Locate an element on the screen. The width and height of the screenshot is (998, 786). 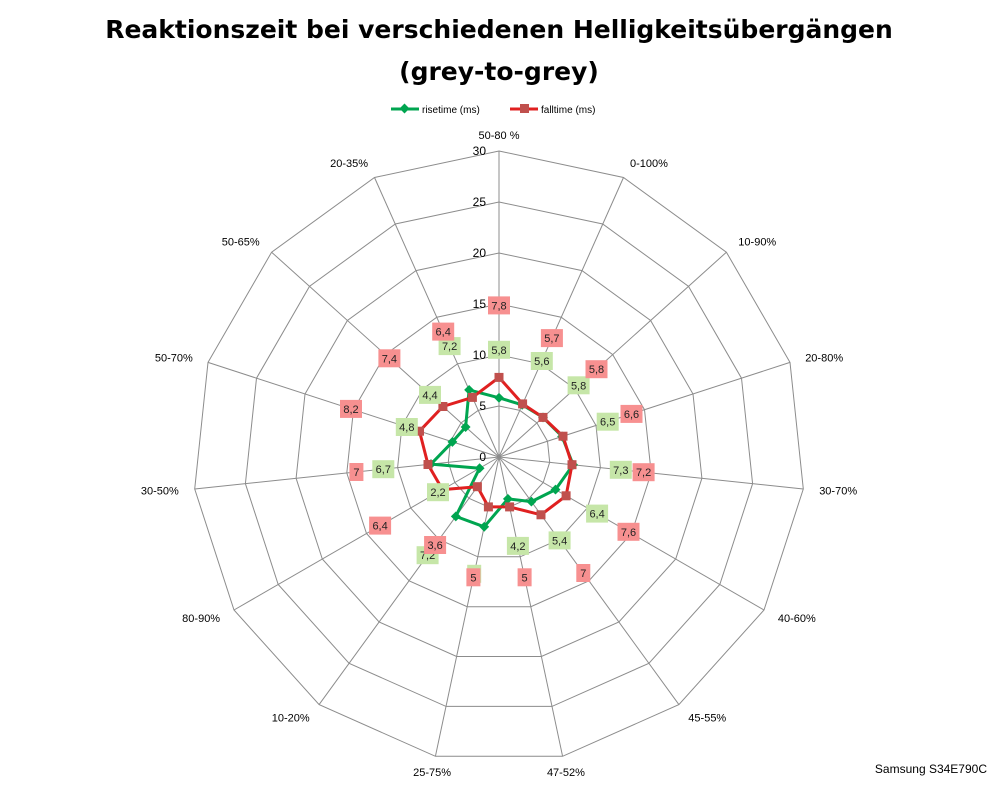
axis-tick-label: 0 is located at coordinates (482, 457).